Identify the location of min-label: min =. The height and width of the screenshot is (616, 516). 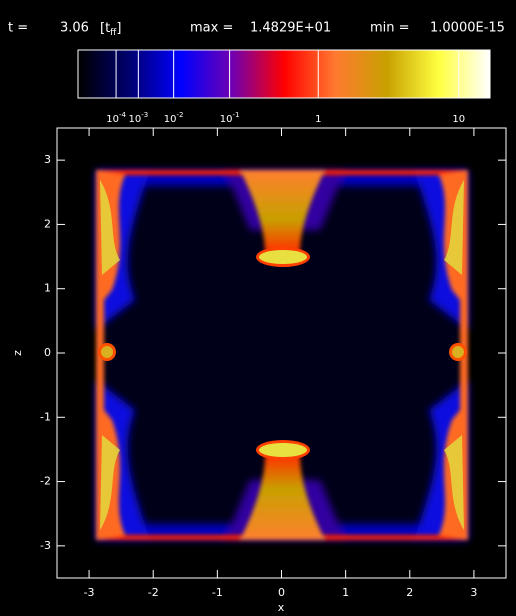
(390, 28).